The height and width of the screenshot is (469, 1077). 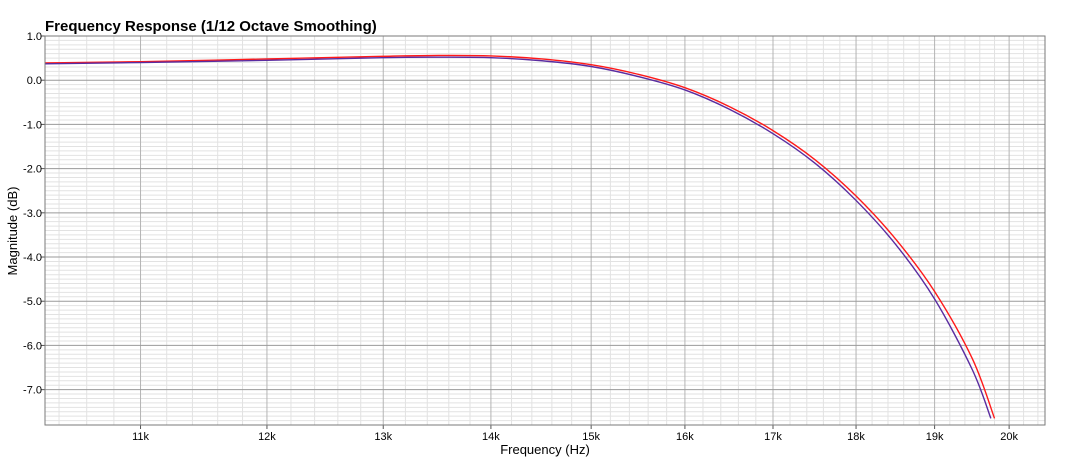 I want to click on y-tick-label: -6.0, so click(x=32, y=346).